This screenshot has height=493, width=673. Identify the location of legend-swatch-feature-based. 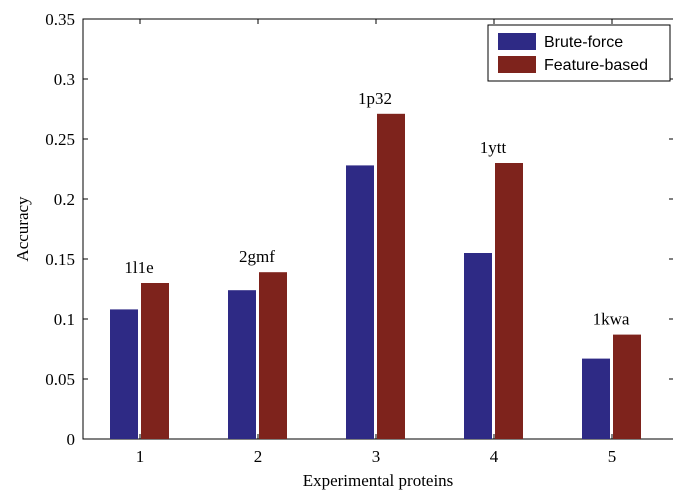
(517, 64).